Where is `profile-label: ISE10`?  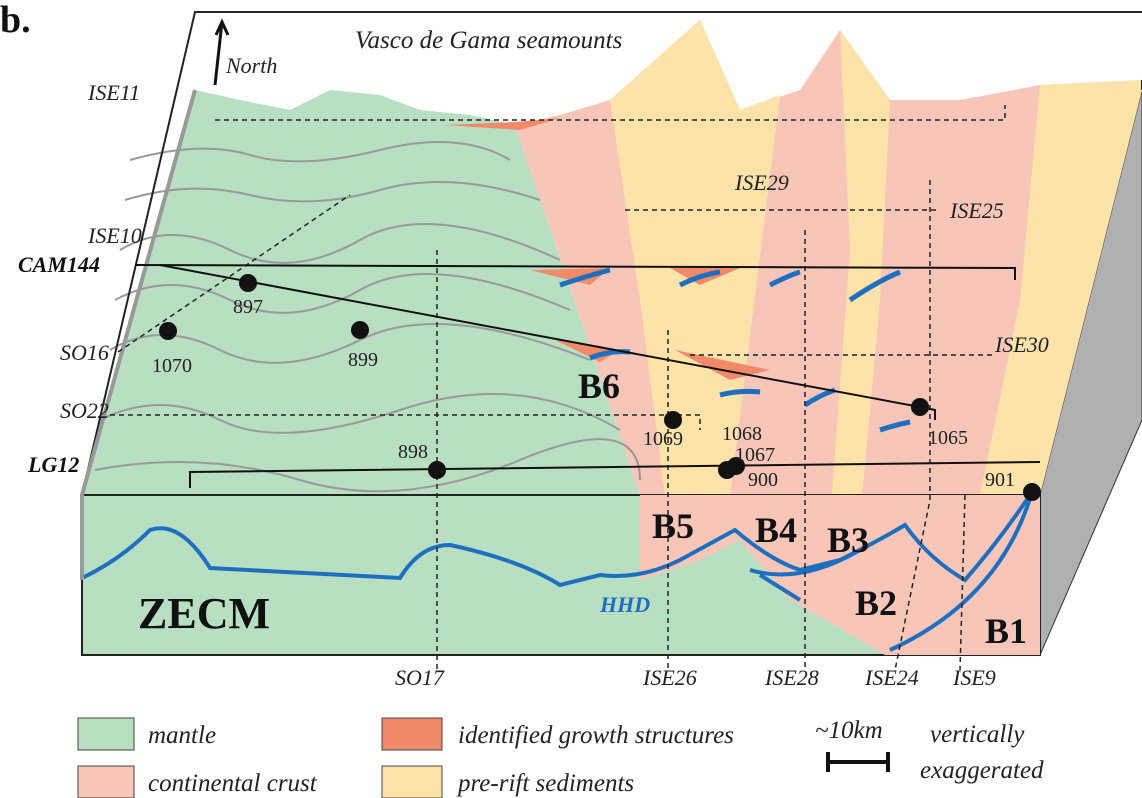
profile-label: ISE10 is located at coordinates (114, 235).